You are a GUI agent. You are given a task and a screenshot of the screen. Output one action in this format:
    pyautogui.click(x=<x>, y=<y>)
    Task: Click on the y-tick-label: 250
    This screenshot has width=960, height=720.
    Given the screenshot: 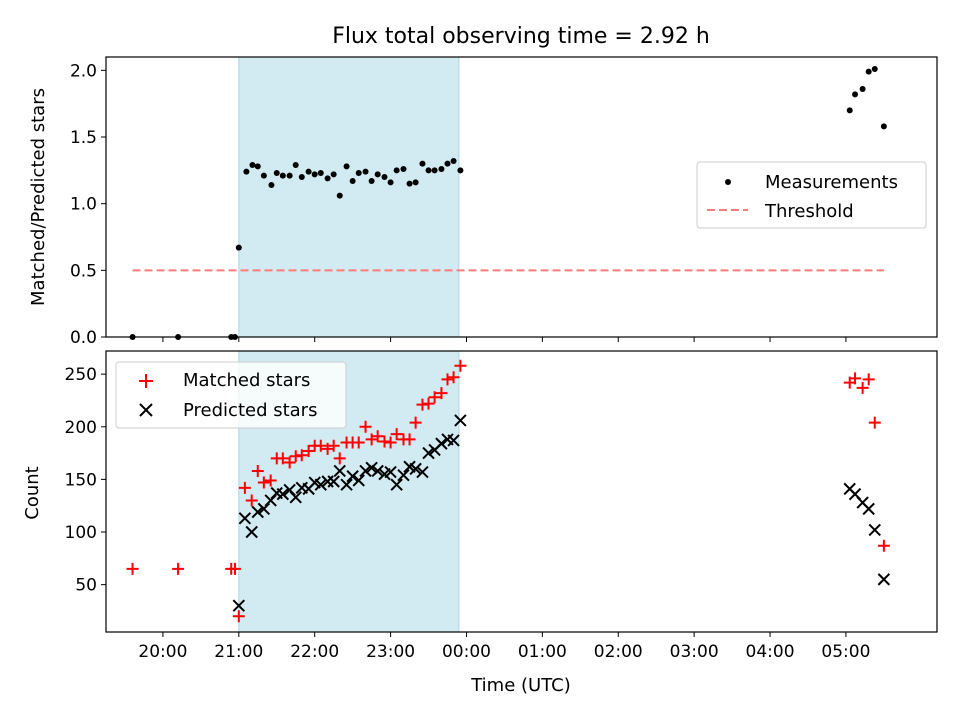 What is the action you would take?
    pyautogui.click(x=81, y=375)
    